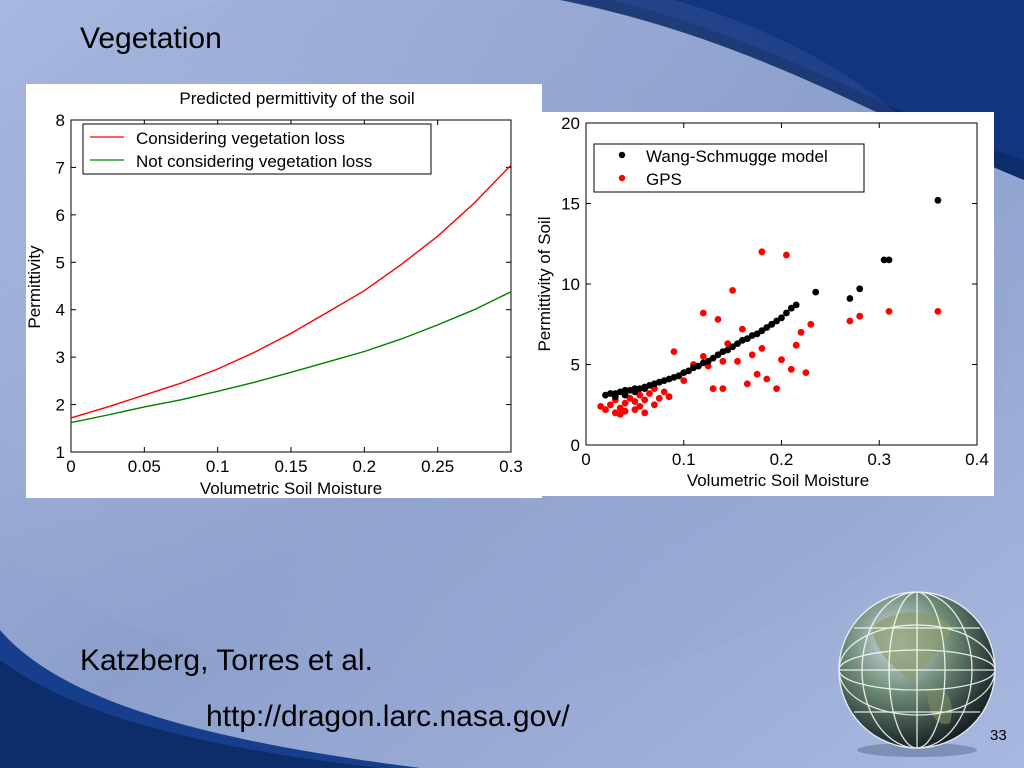 Image resolution: width=1024 pixels, height=768 pixels. What do you see at coordinates (60, 357) in the screenshot?
I see `y-tick-label: 3` at bounding box center [60, 357].